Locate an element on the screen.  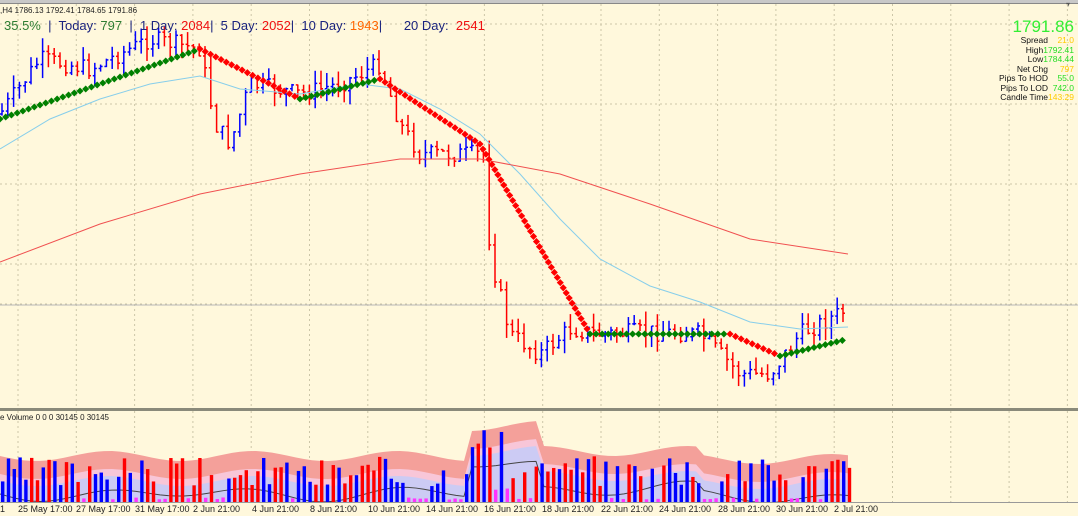
time-label: 10 Jun 21:00 is located at coordinates (394, 509).